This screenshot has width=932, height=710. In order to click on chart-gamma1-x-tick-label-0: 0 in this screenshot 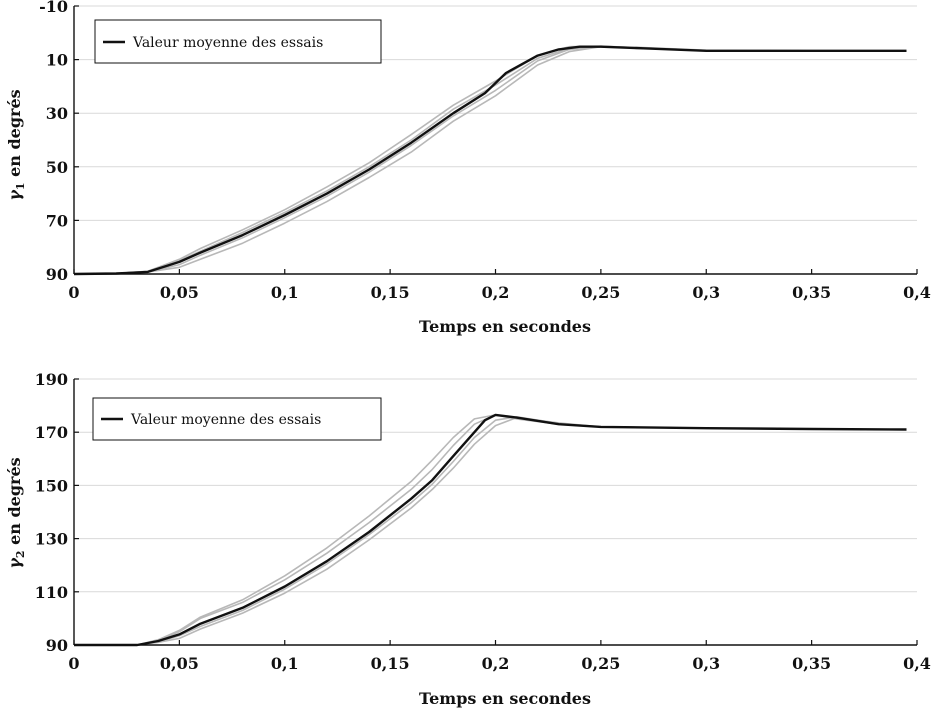, I will do `click(73, 292)`.